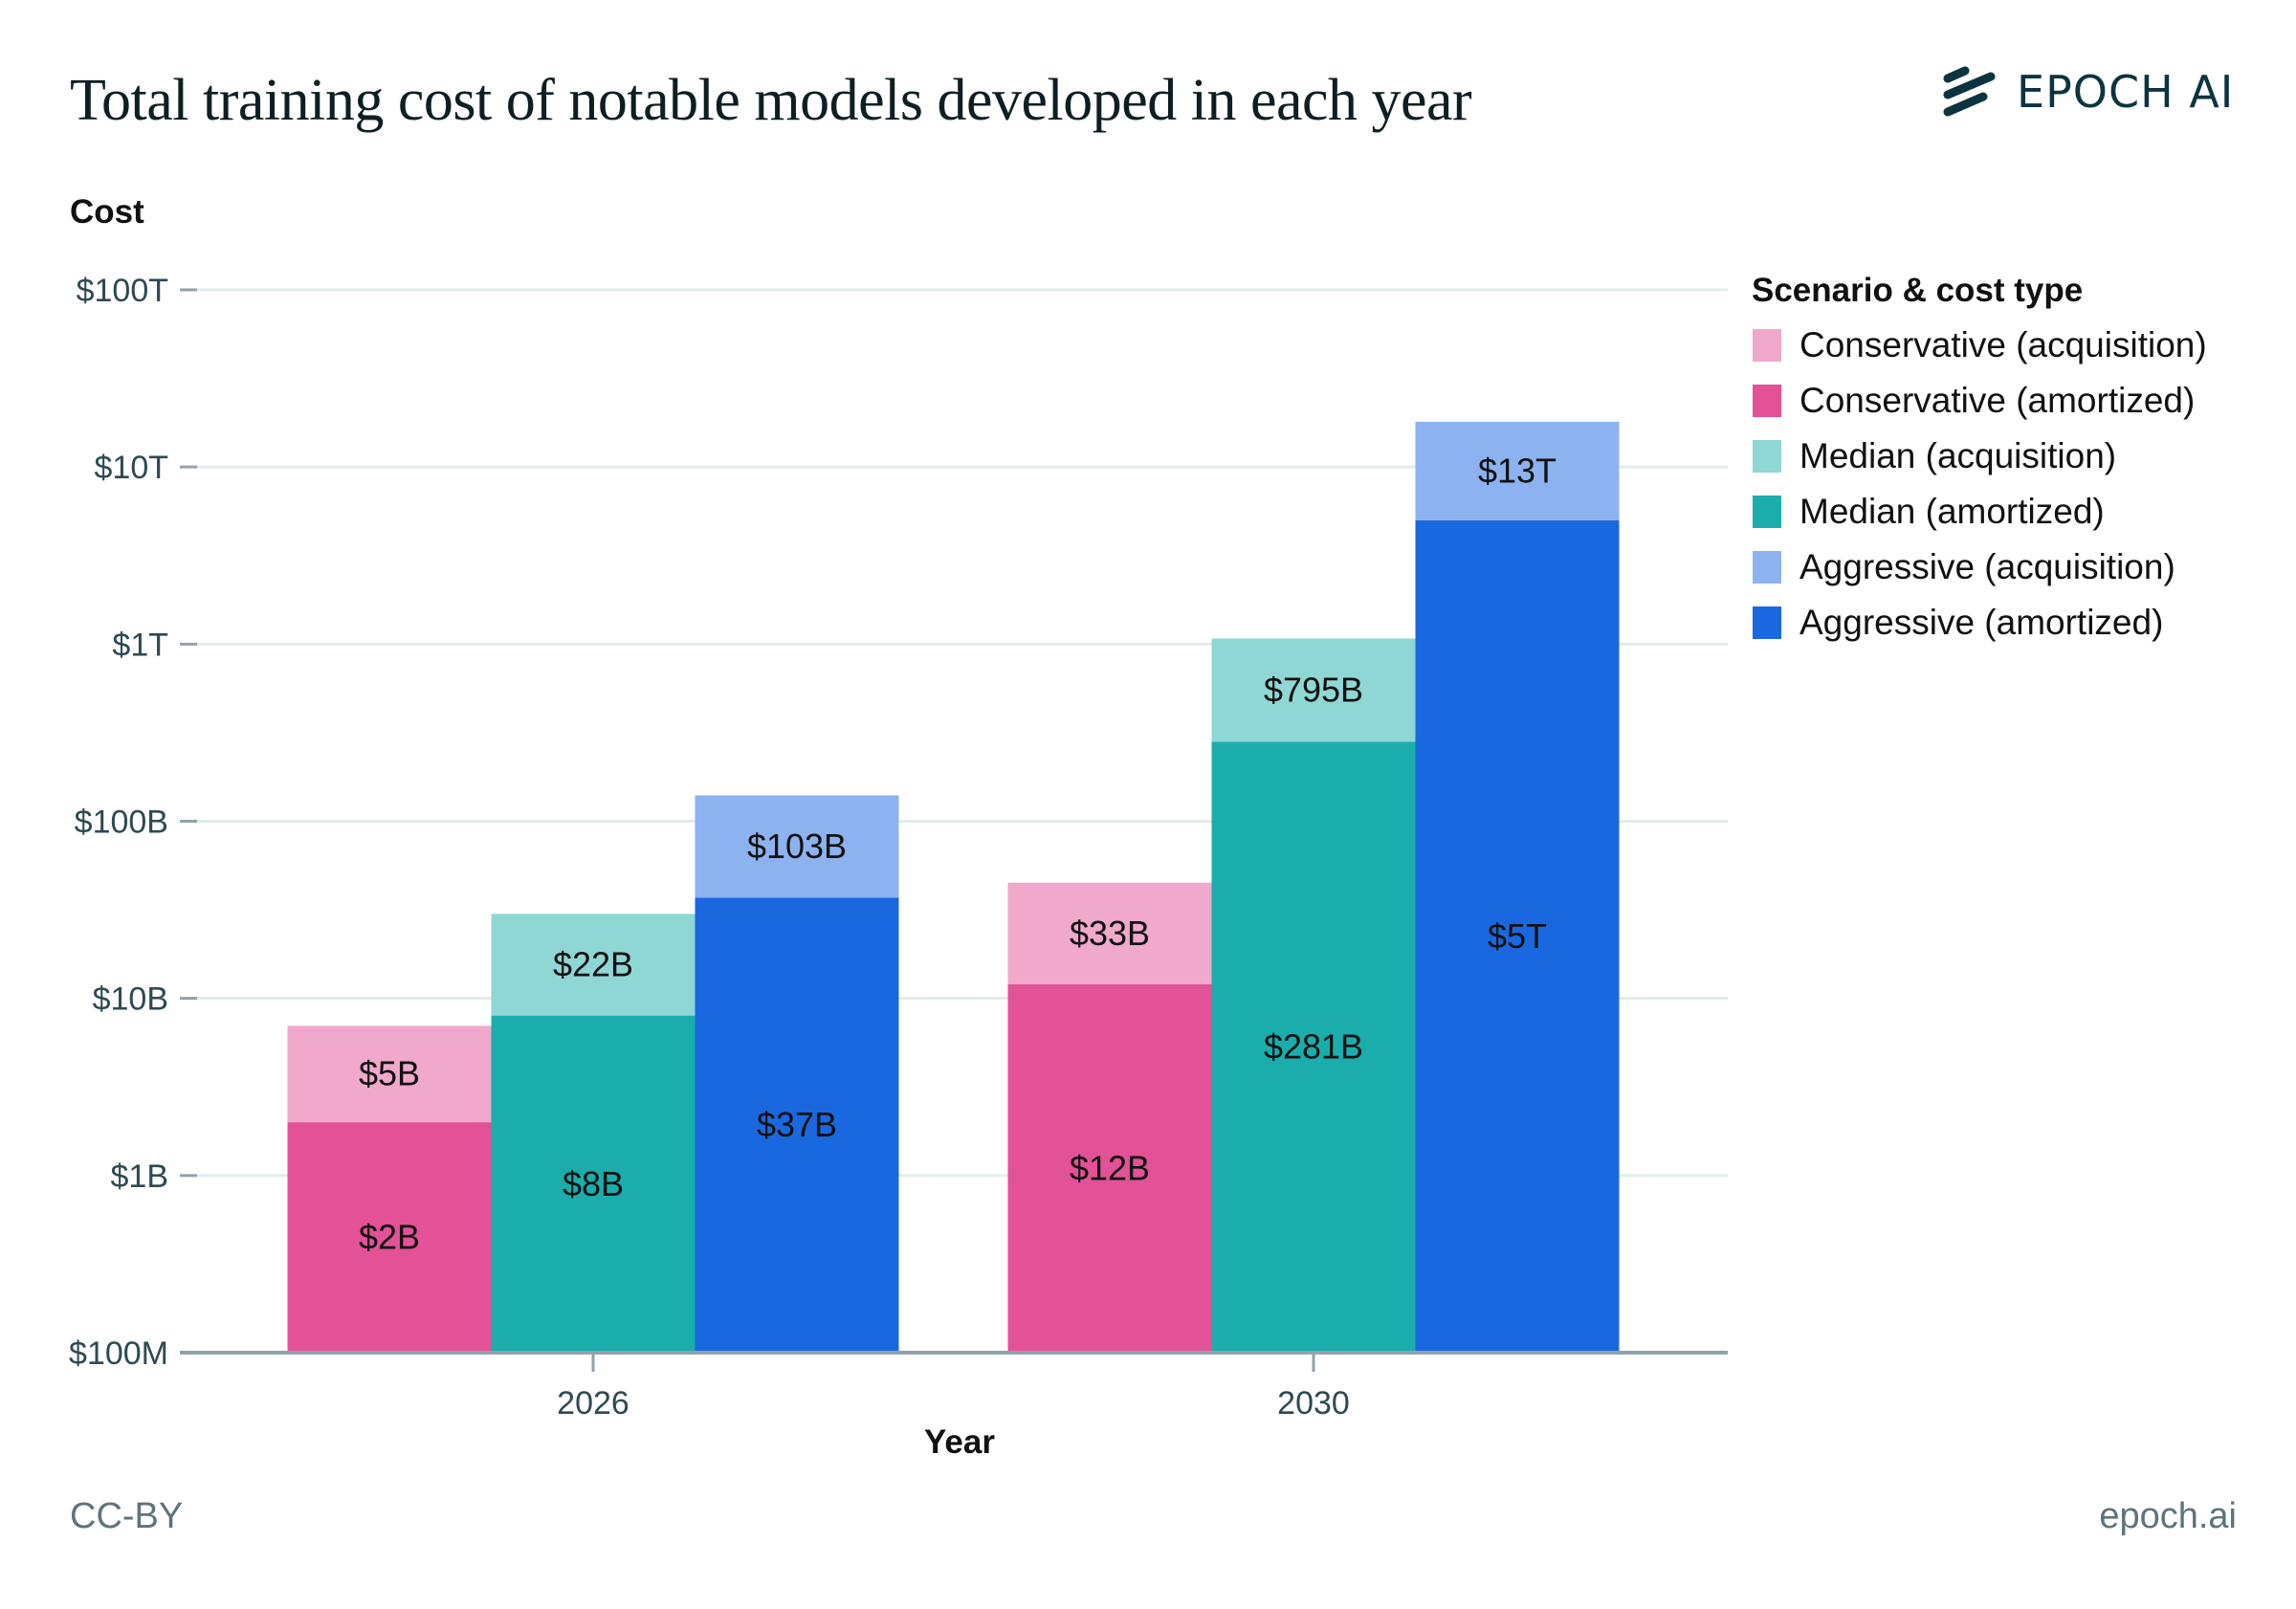 The image size is (2296, 1609). I want to click on epoch-stripes-icon, so click(1969, 91).